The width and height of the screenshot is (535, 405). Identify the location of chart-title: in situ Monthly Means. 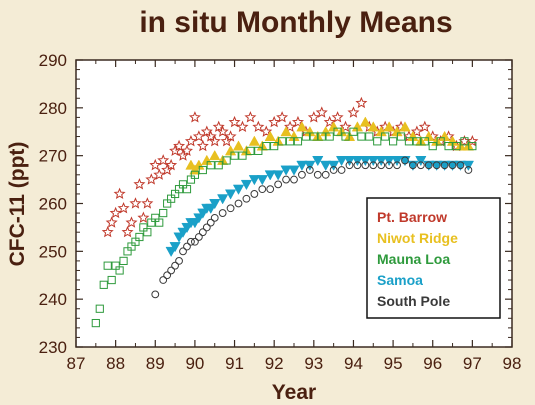
(295, 22).